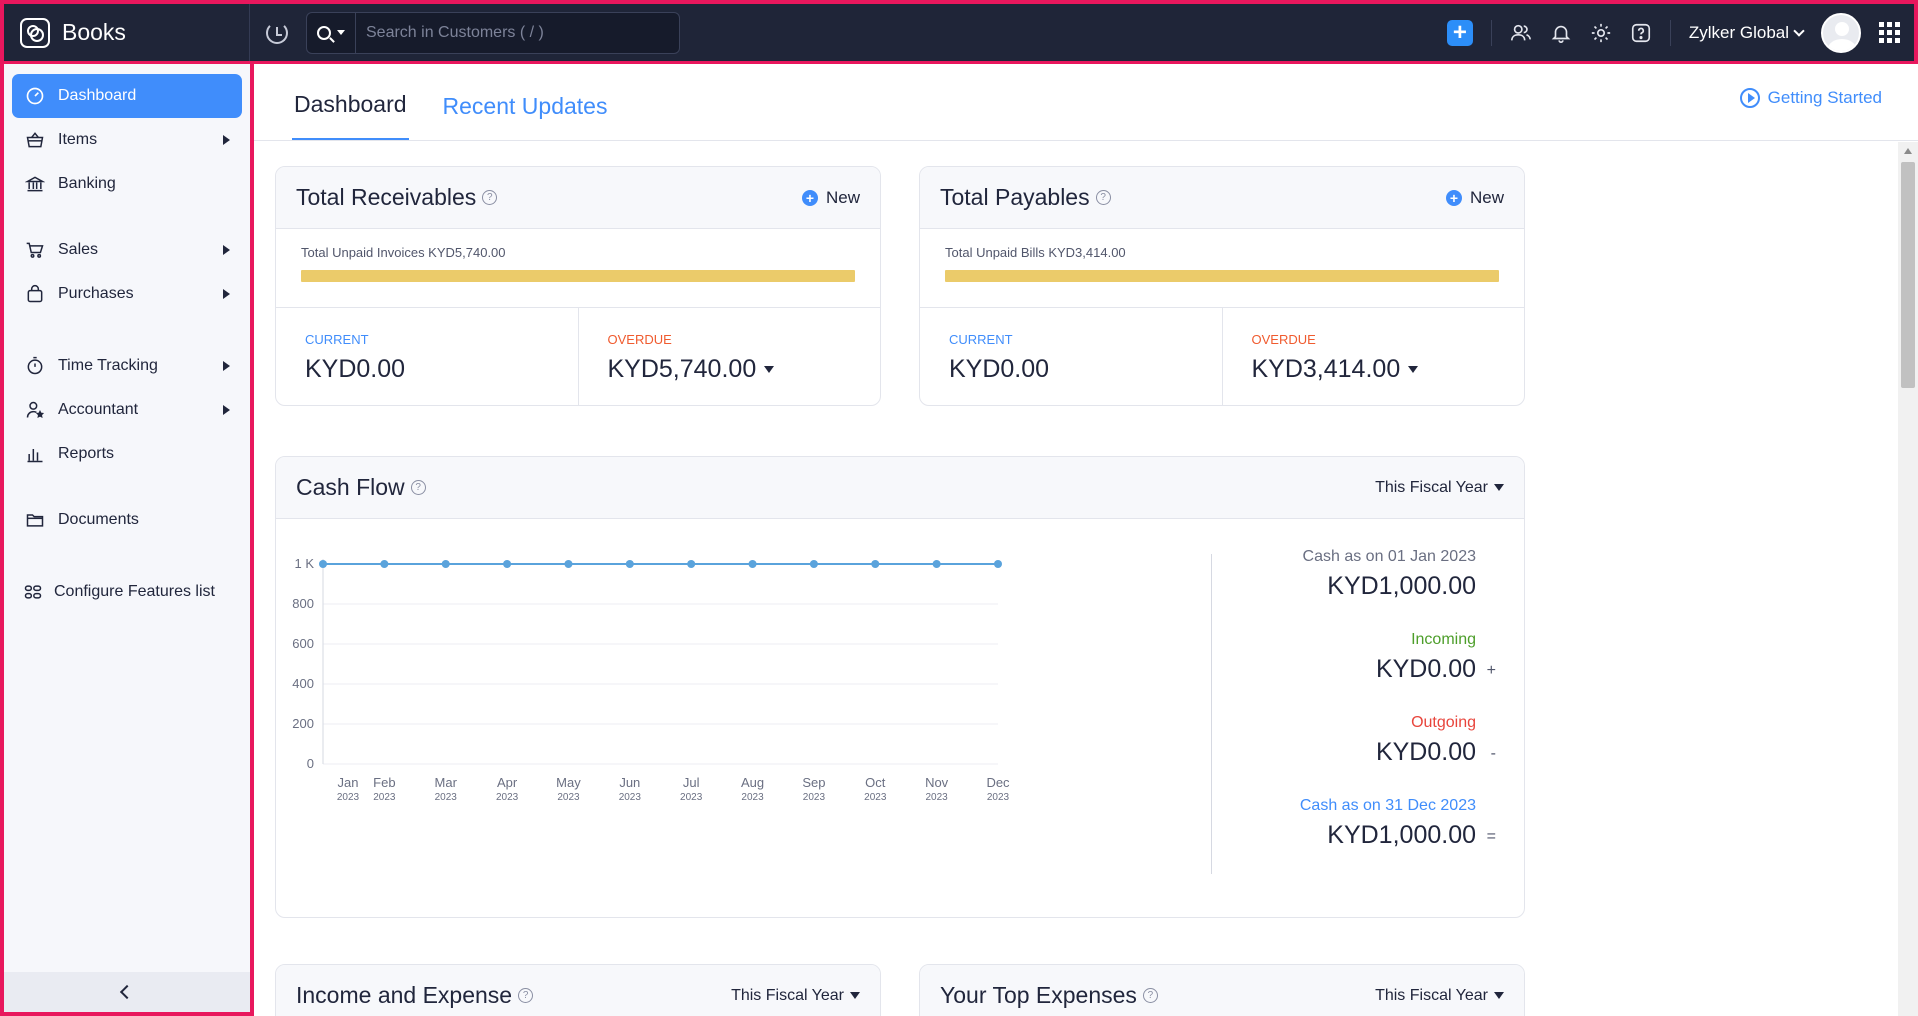 The image size is (1918, 1016). What do you see at coordinates (1459, 32) in the screenshot?
I see `quick-create-button: +` at bounding box center [1459, 32].